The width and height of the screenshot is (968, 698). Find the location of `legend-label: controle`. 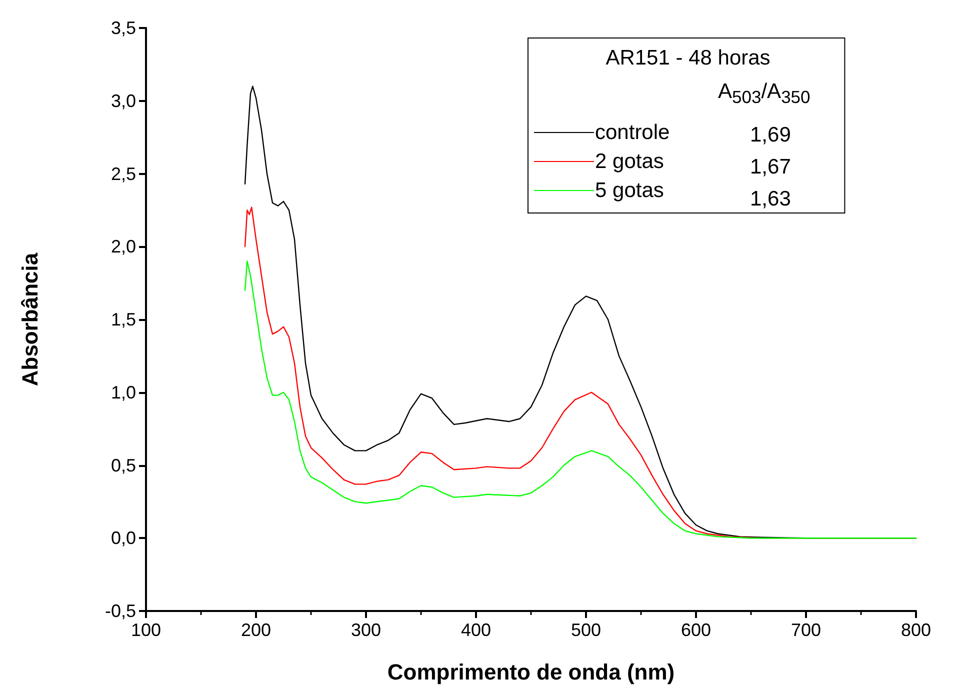

legend-label: controle is located at coordinates (632, 132).